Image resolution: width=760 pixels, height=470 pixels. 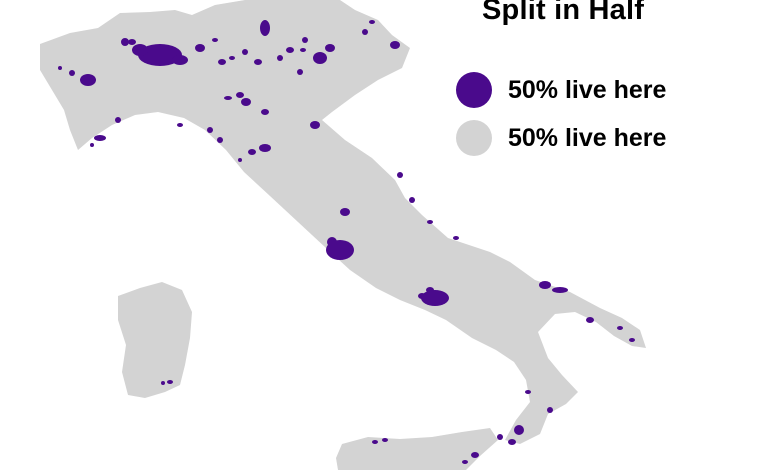 What do you see at coordinates (474, 90) in the screenshot?
I see `legend-swatch-urban` at bounding box center [474, 90].